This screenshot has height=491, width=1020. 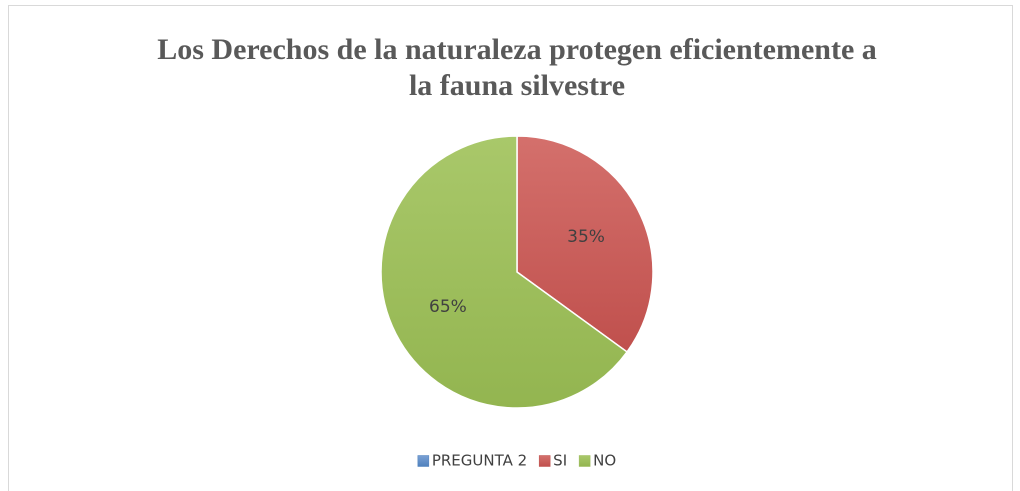 I want to click on data-label: 35%, so click(x=586, y=237).